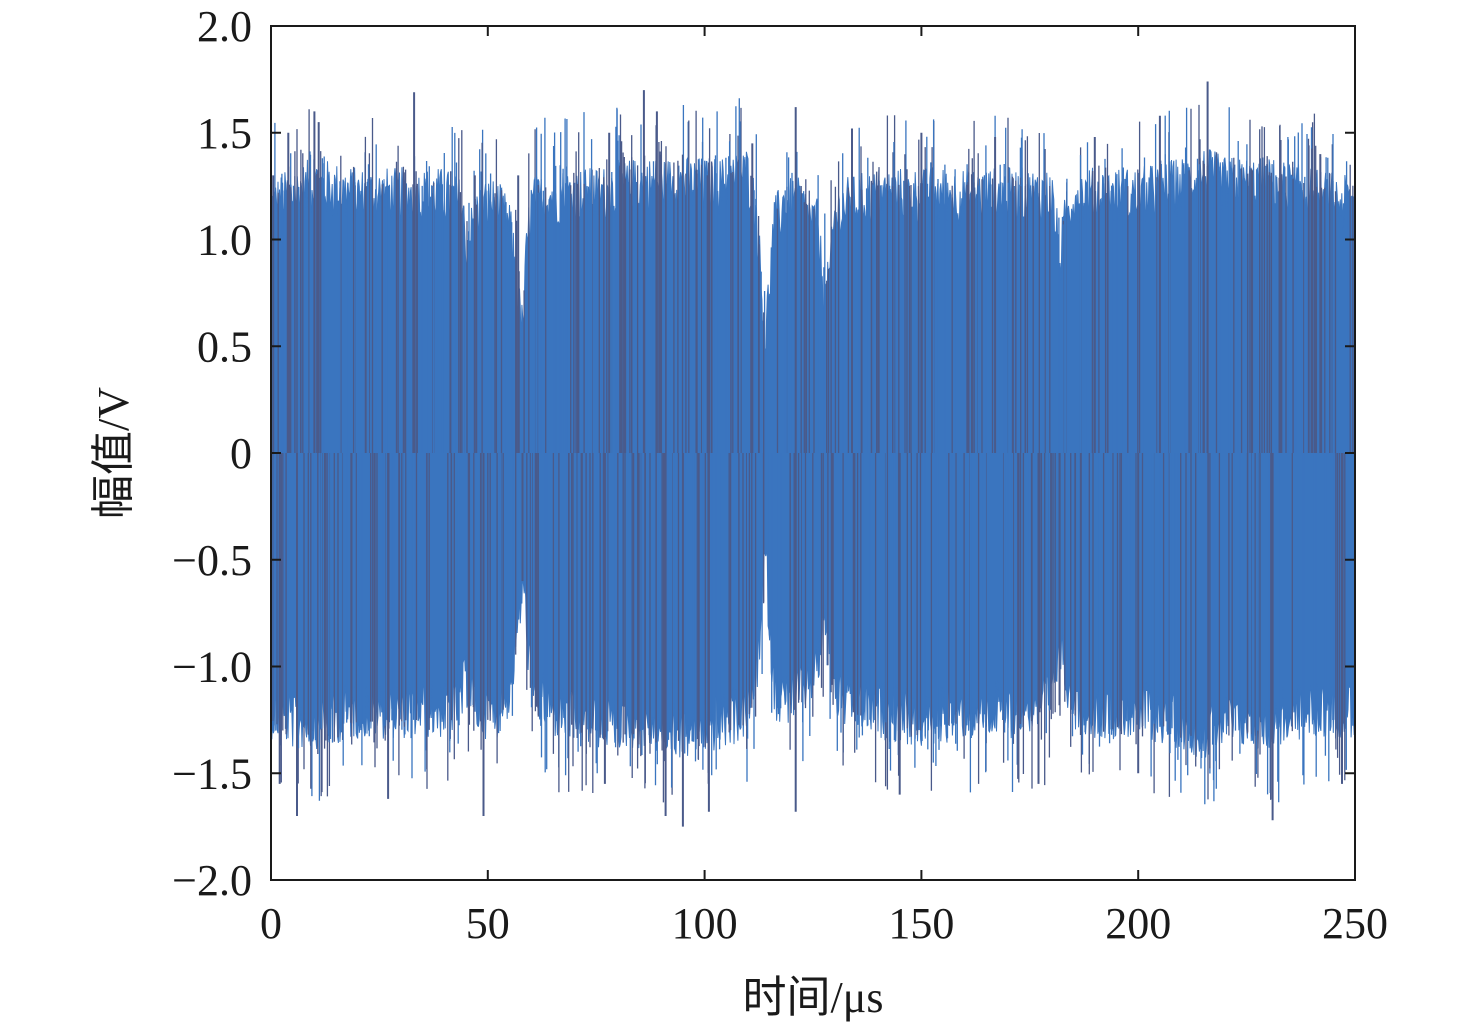 This screenshot has width=1476, height=1028. I want to click on x-tick-label: 150, so click(921, 923).